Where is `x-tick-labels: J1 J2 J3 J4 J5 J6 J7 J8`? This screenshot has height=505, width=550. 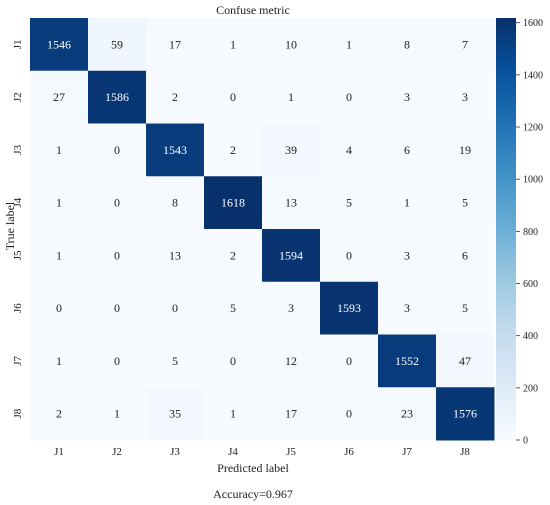 x-tick-labels: J1 J2 J3 J4 J5 J6 J7 J8 is located at coordinates (262, 452).